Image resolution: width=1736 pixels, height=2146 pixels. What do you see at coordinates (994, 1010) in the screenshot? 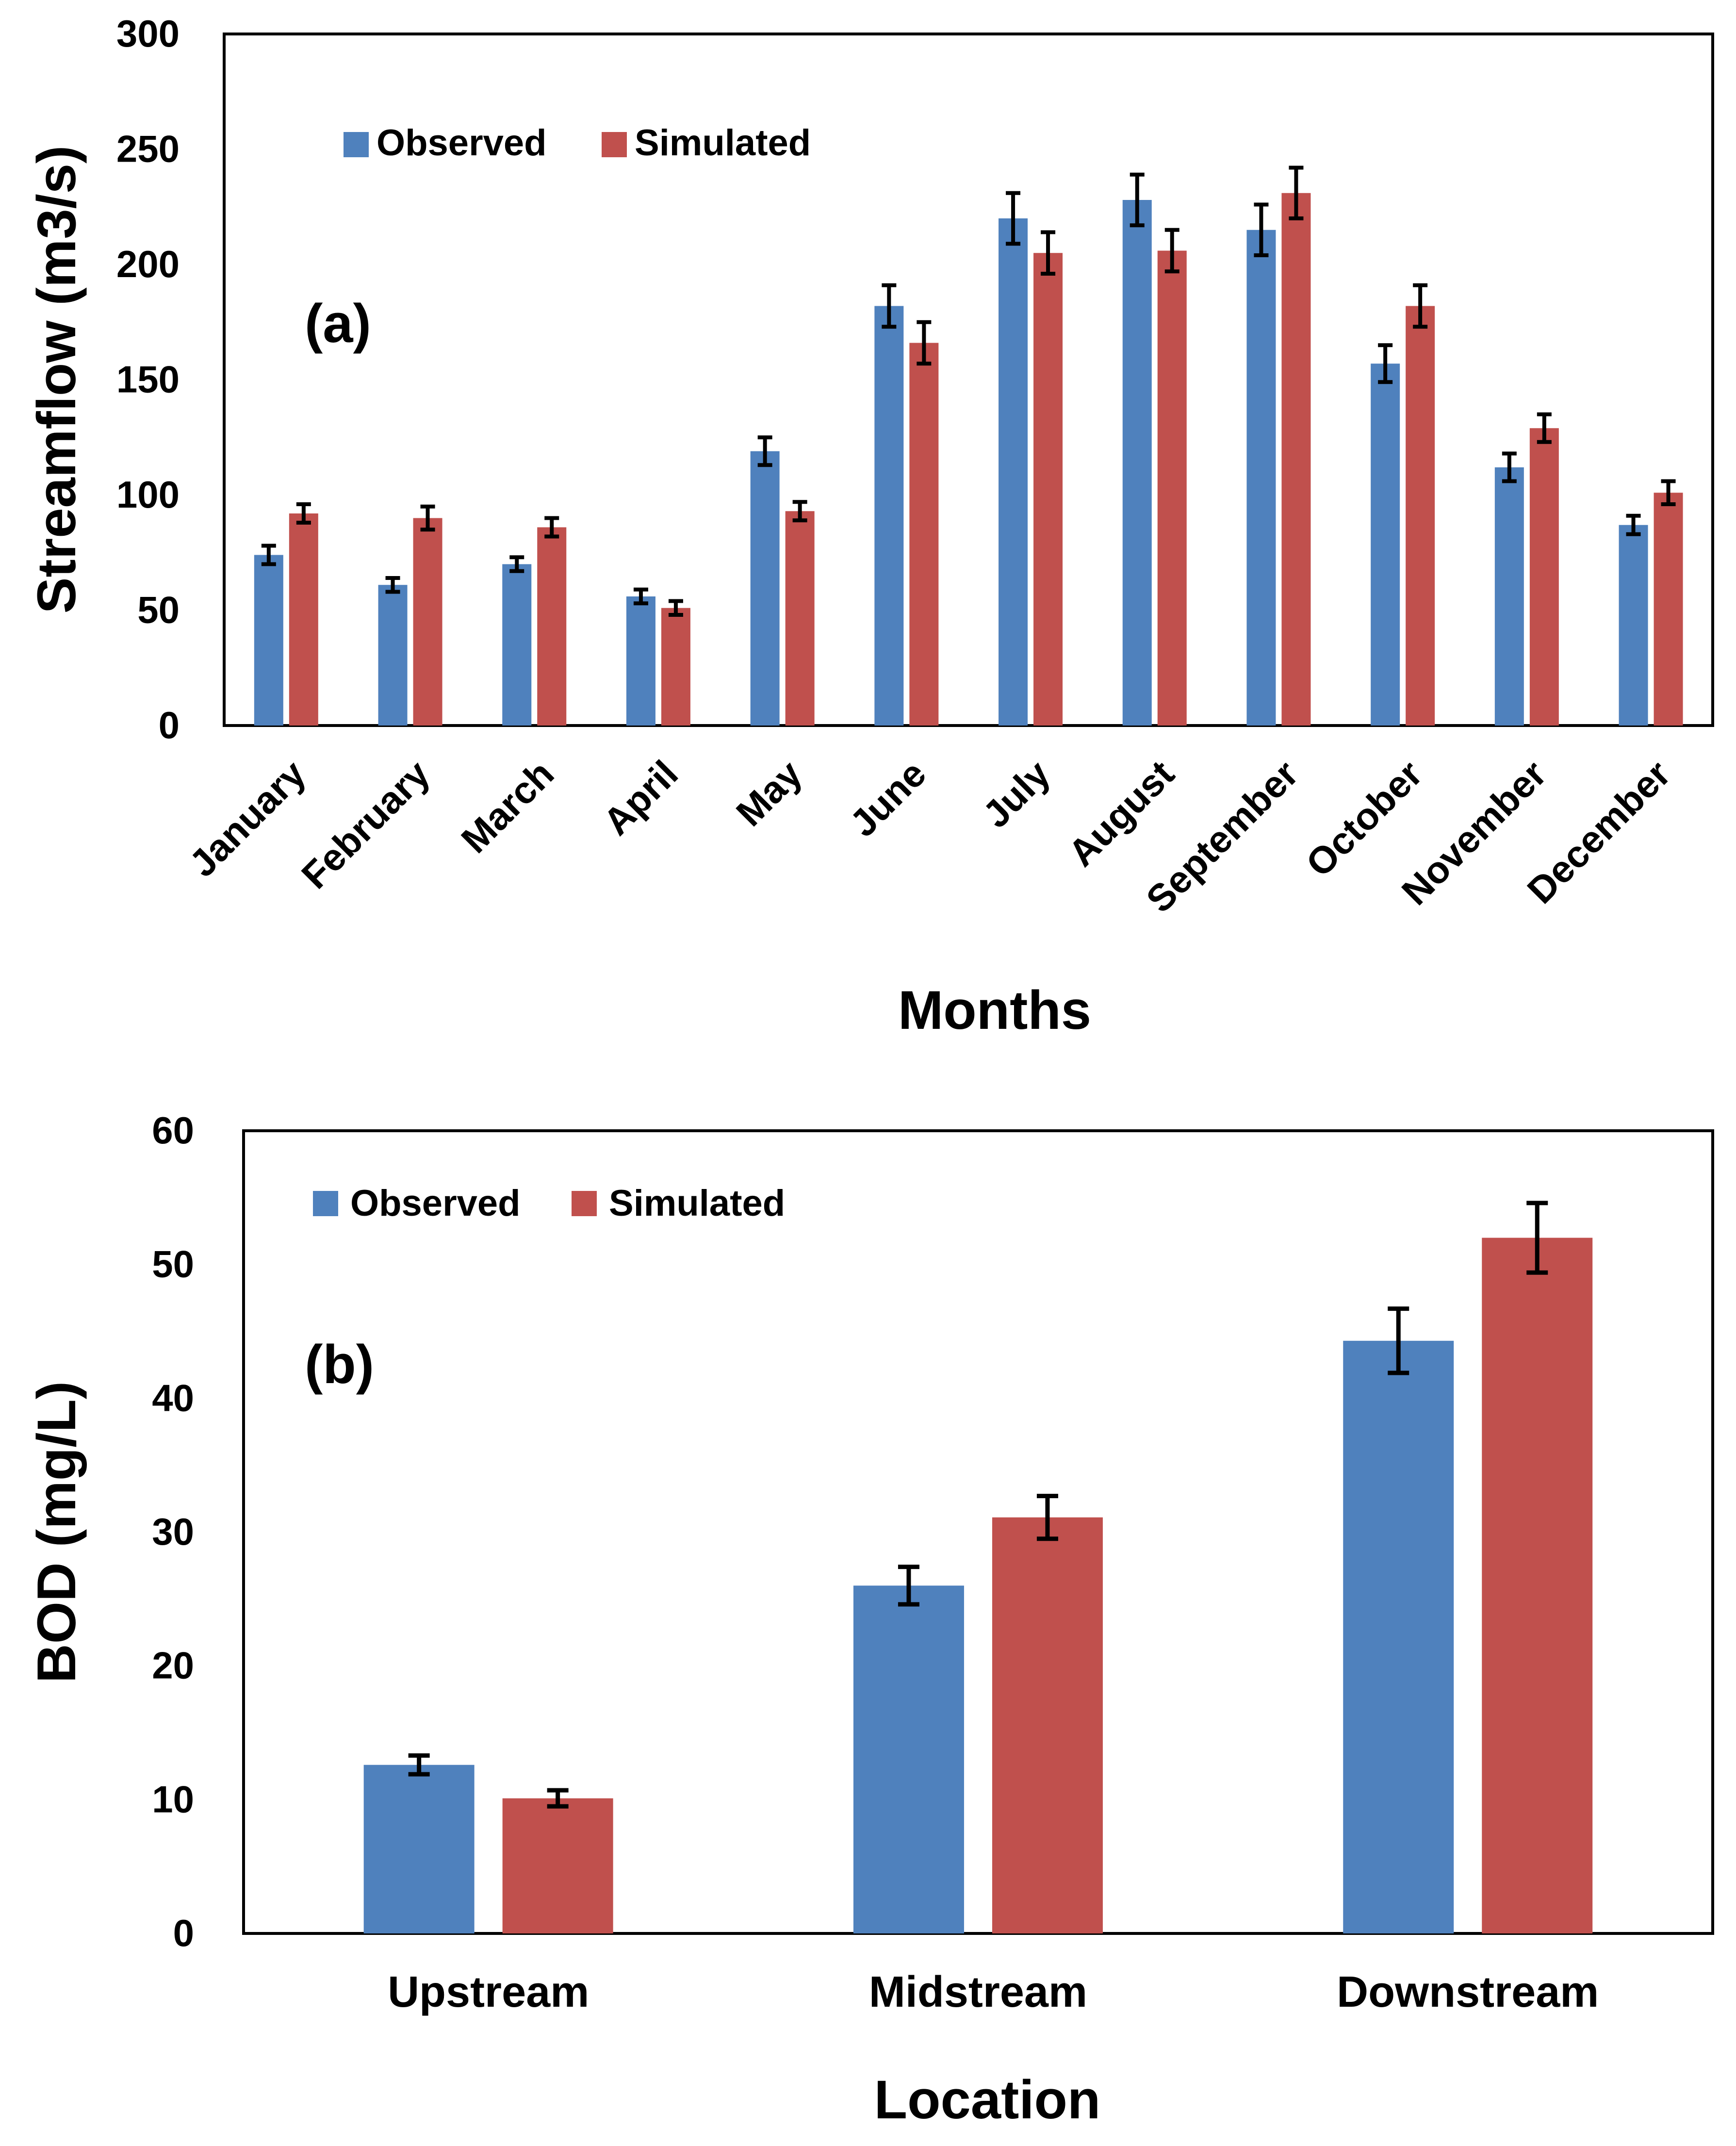
I see `panel-a-x-axis-title: Months` at bounding box center [994, 1010].